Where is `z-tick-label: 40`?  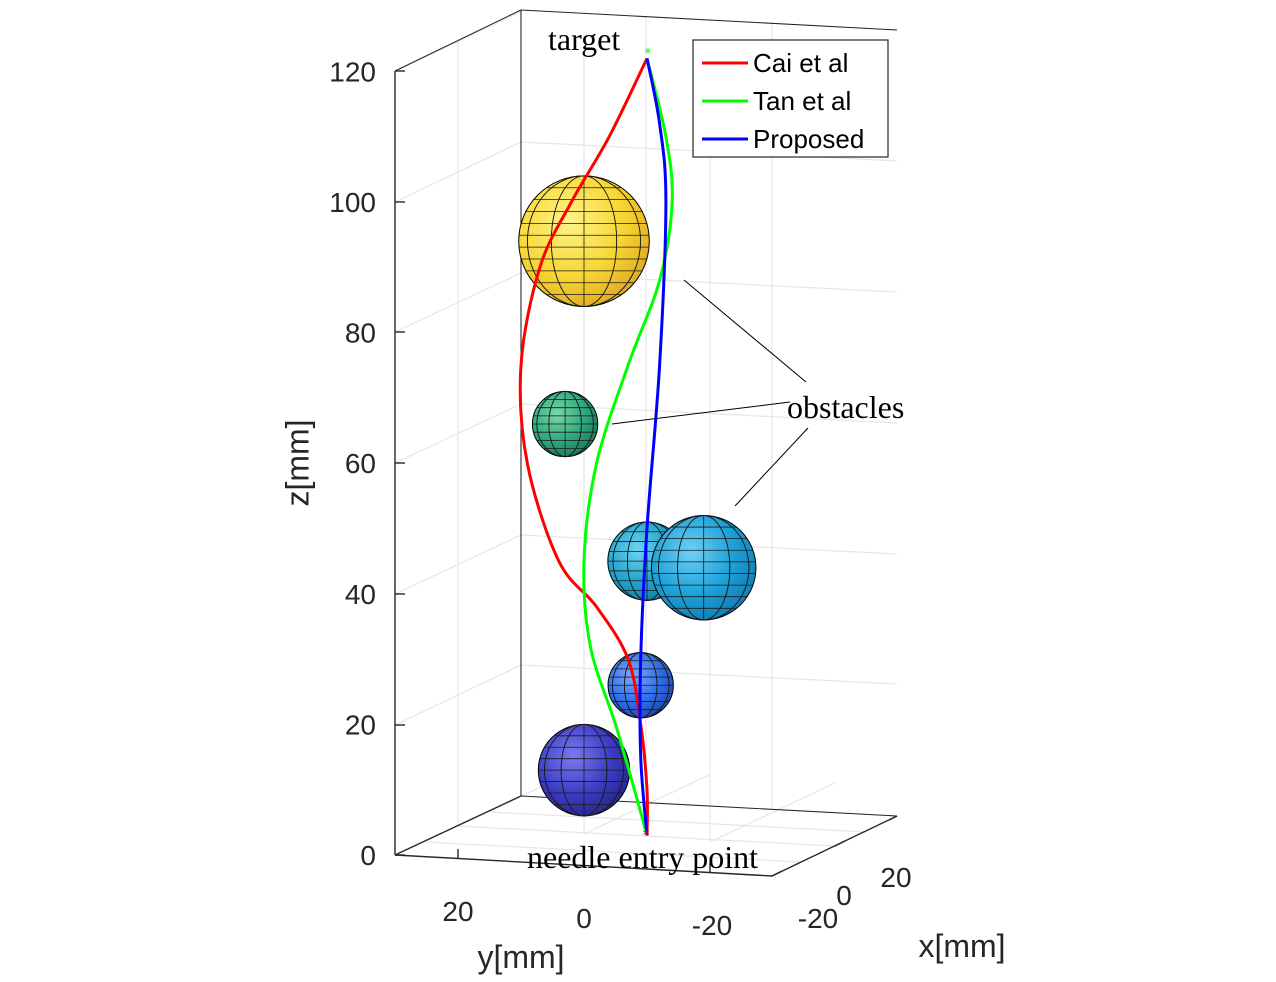
z-tick-label: 40 is located at coordinates (360, 594).